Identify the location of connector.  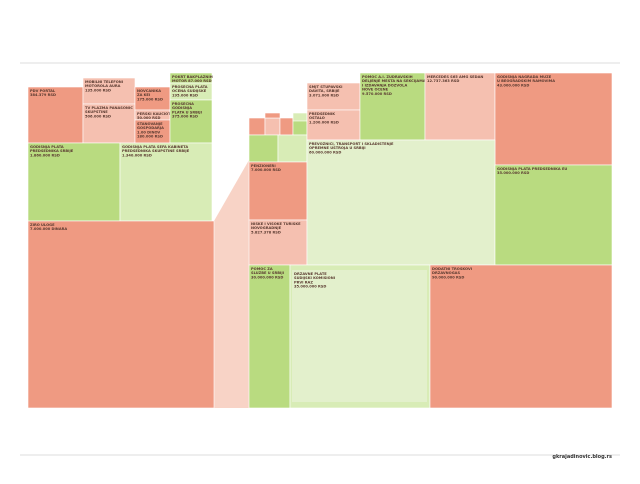
(231, 284).